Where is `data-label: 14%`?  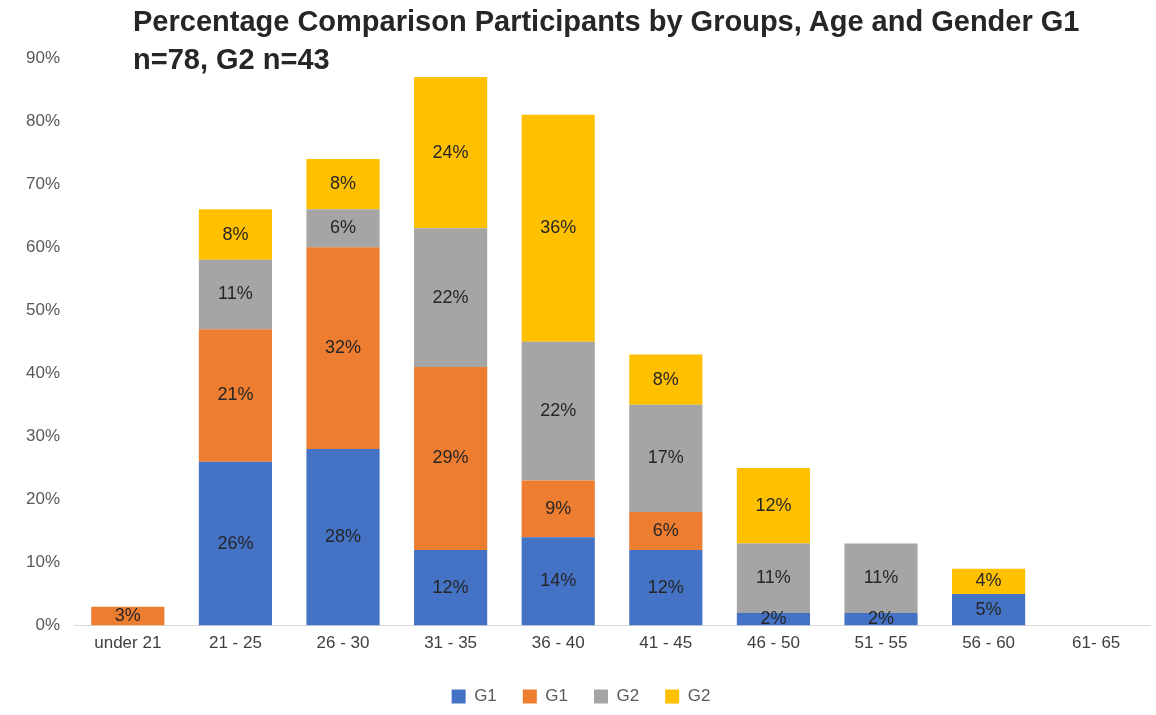 data-label: 14% is located at coordinates (558, 580).